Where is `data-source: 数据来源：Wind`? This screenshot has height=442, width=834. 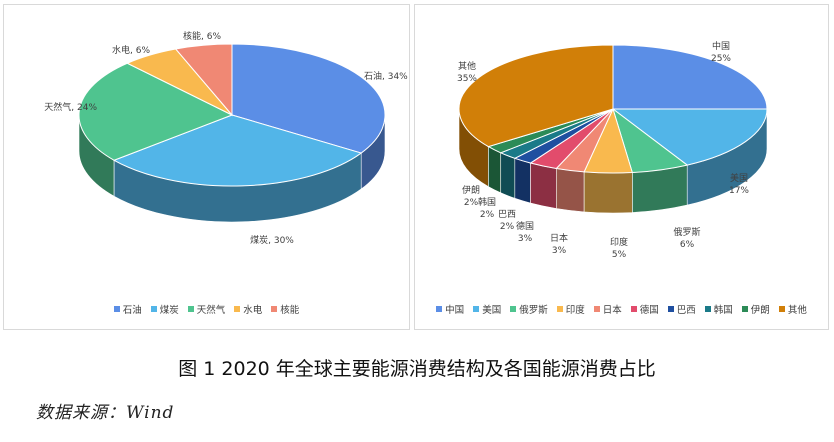
data-source: 数据来源：Wind is located at coordinates (105, 413).